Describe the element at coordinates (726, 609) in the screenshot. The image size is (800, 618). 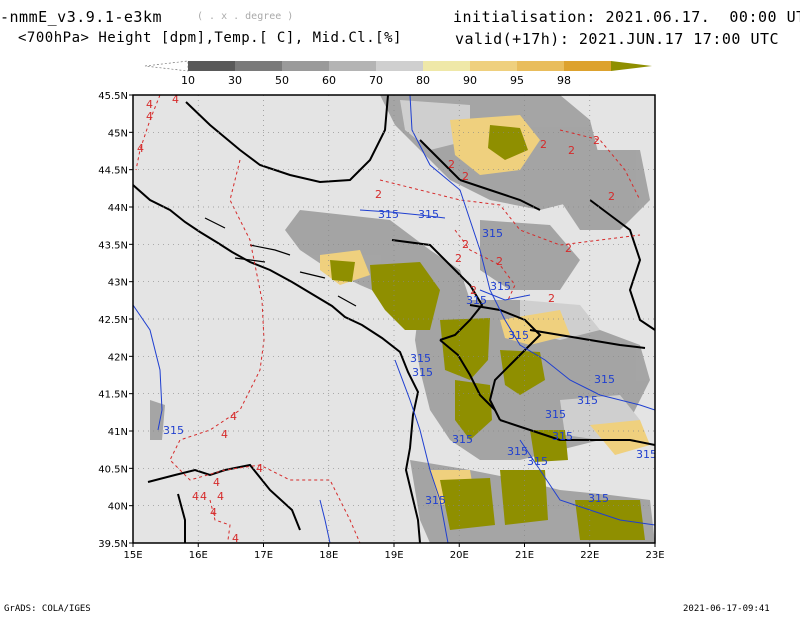
I see `footer-timestamp: 2021-06-17-09:41` at that location.